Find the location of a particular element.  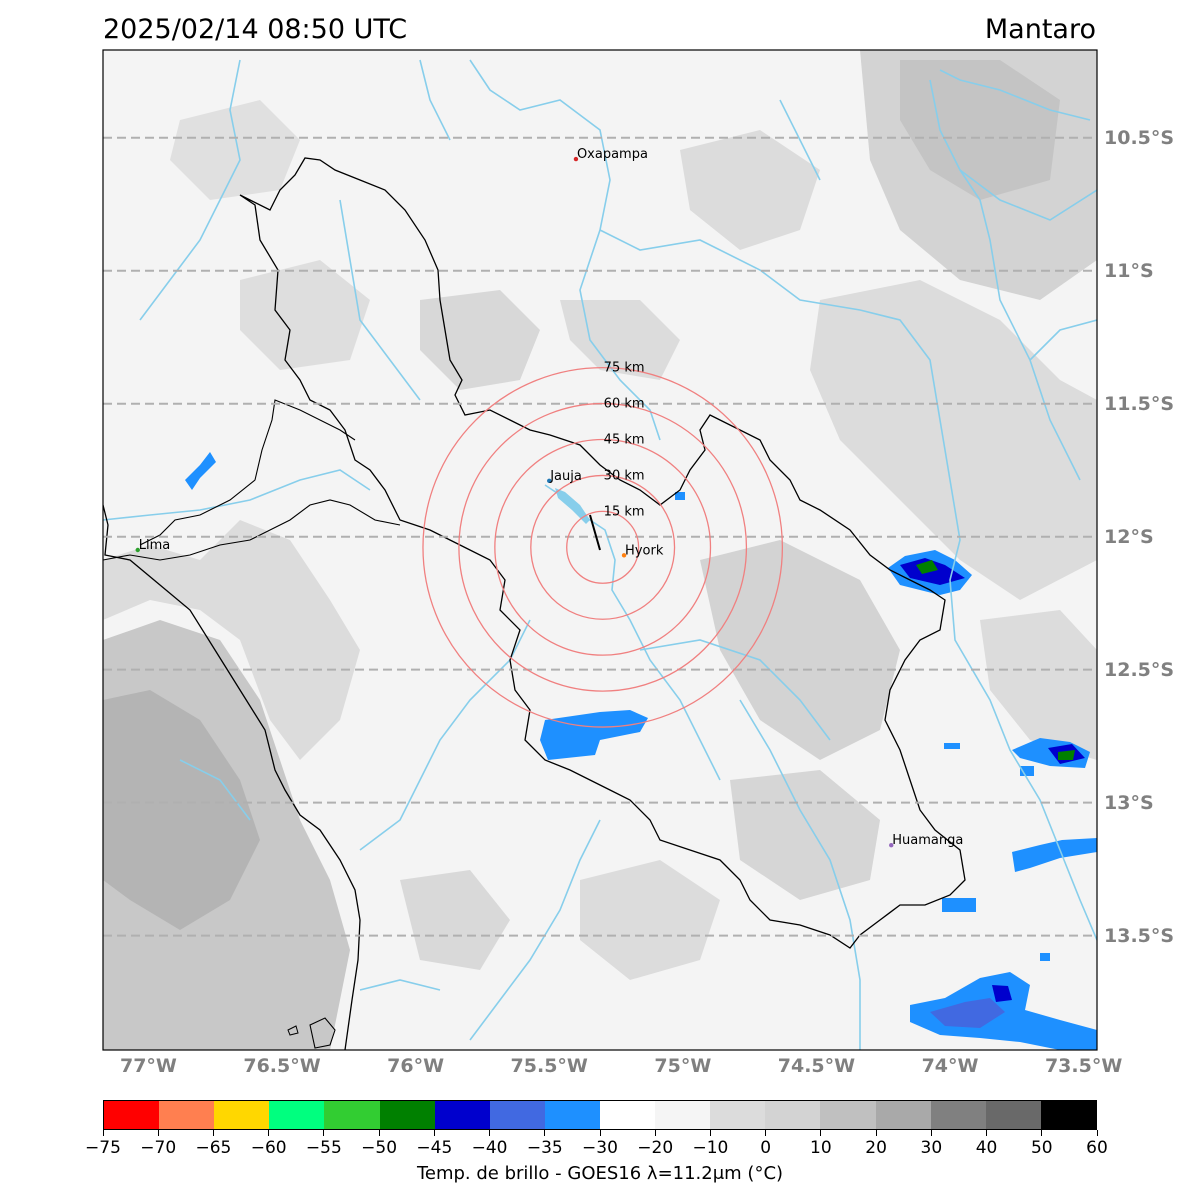

lon-label: 75.5°W is located at coordinates (549, 1066).